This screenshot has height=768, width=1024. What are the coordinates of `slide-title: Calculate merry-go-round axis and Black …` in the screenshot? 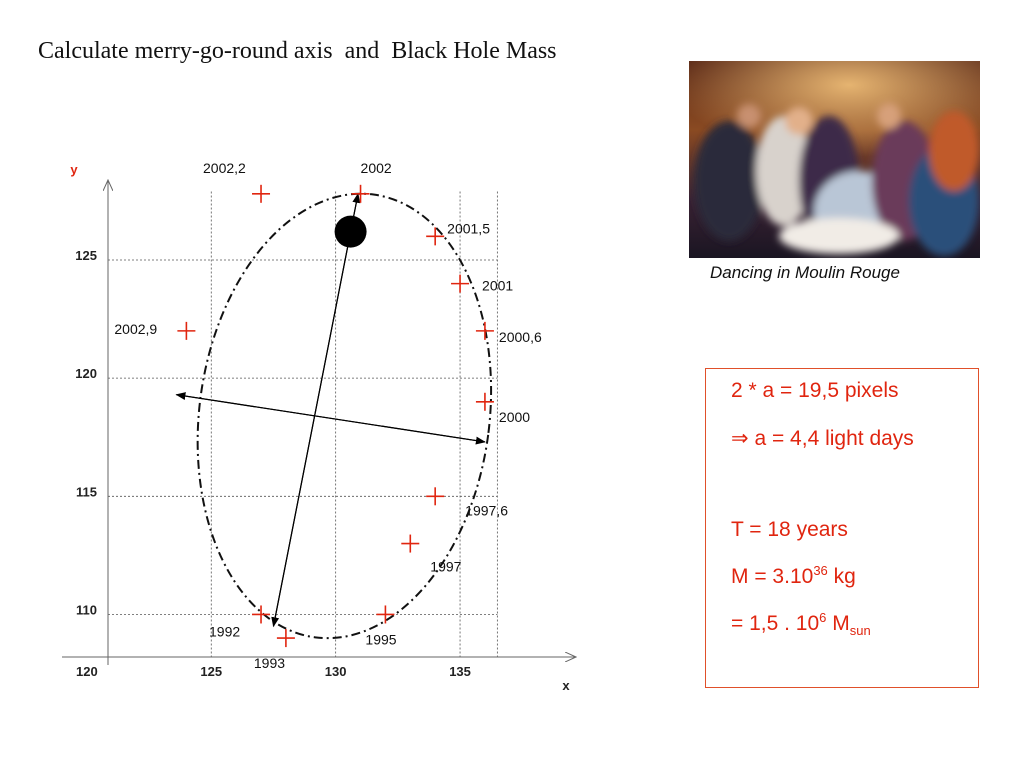 It's located at (297, 51).